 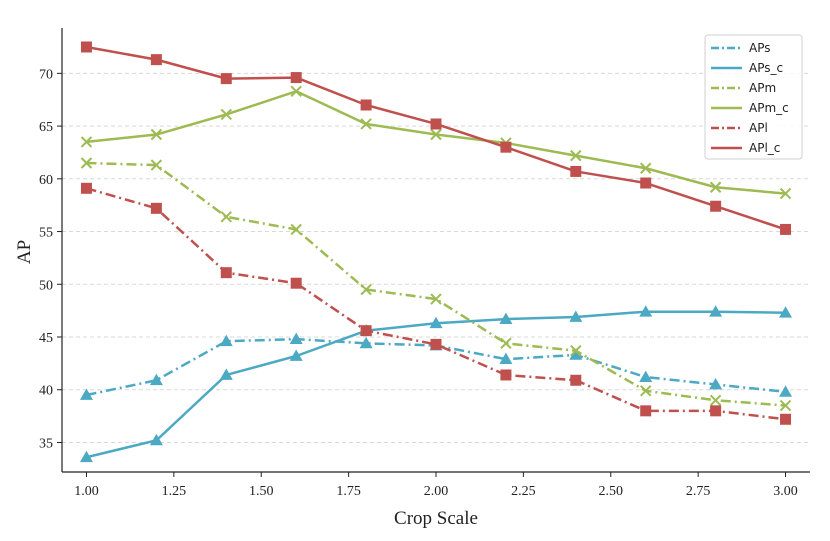 I want to click on x-tick-label: 1.75, so click(x=348, y=491).